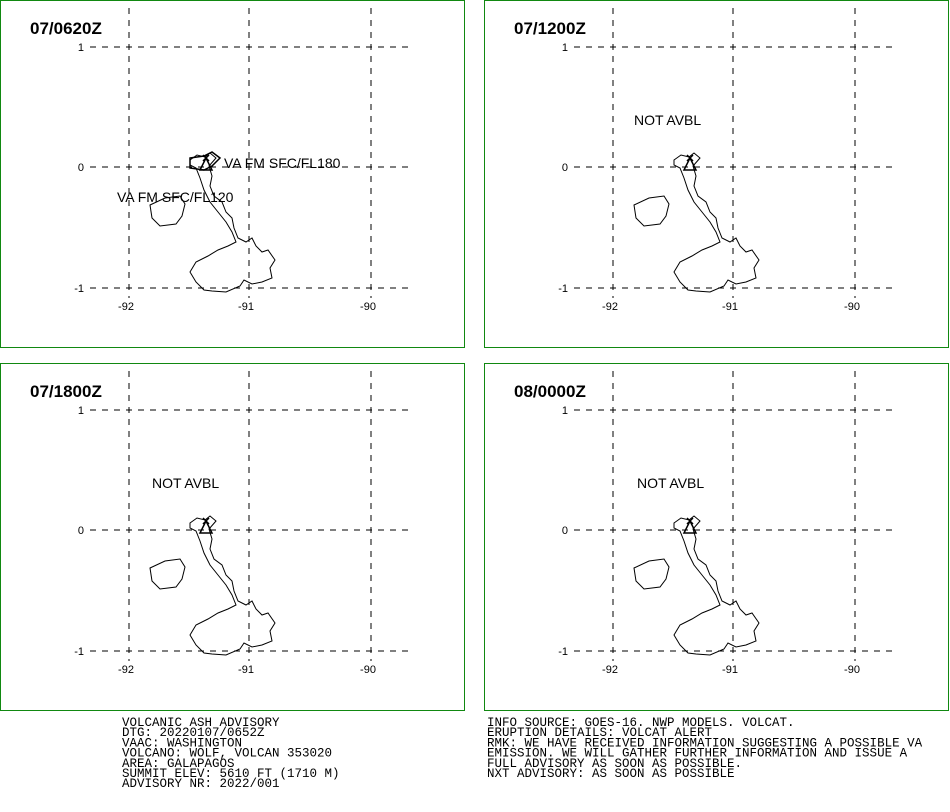 The width and height of the screenshot is (950, 812). Describe the element at coordinates (66, 28) in the screenshot. I see `panel-time: 07/0620Z` at that location.